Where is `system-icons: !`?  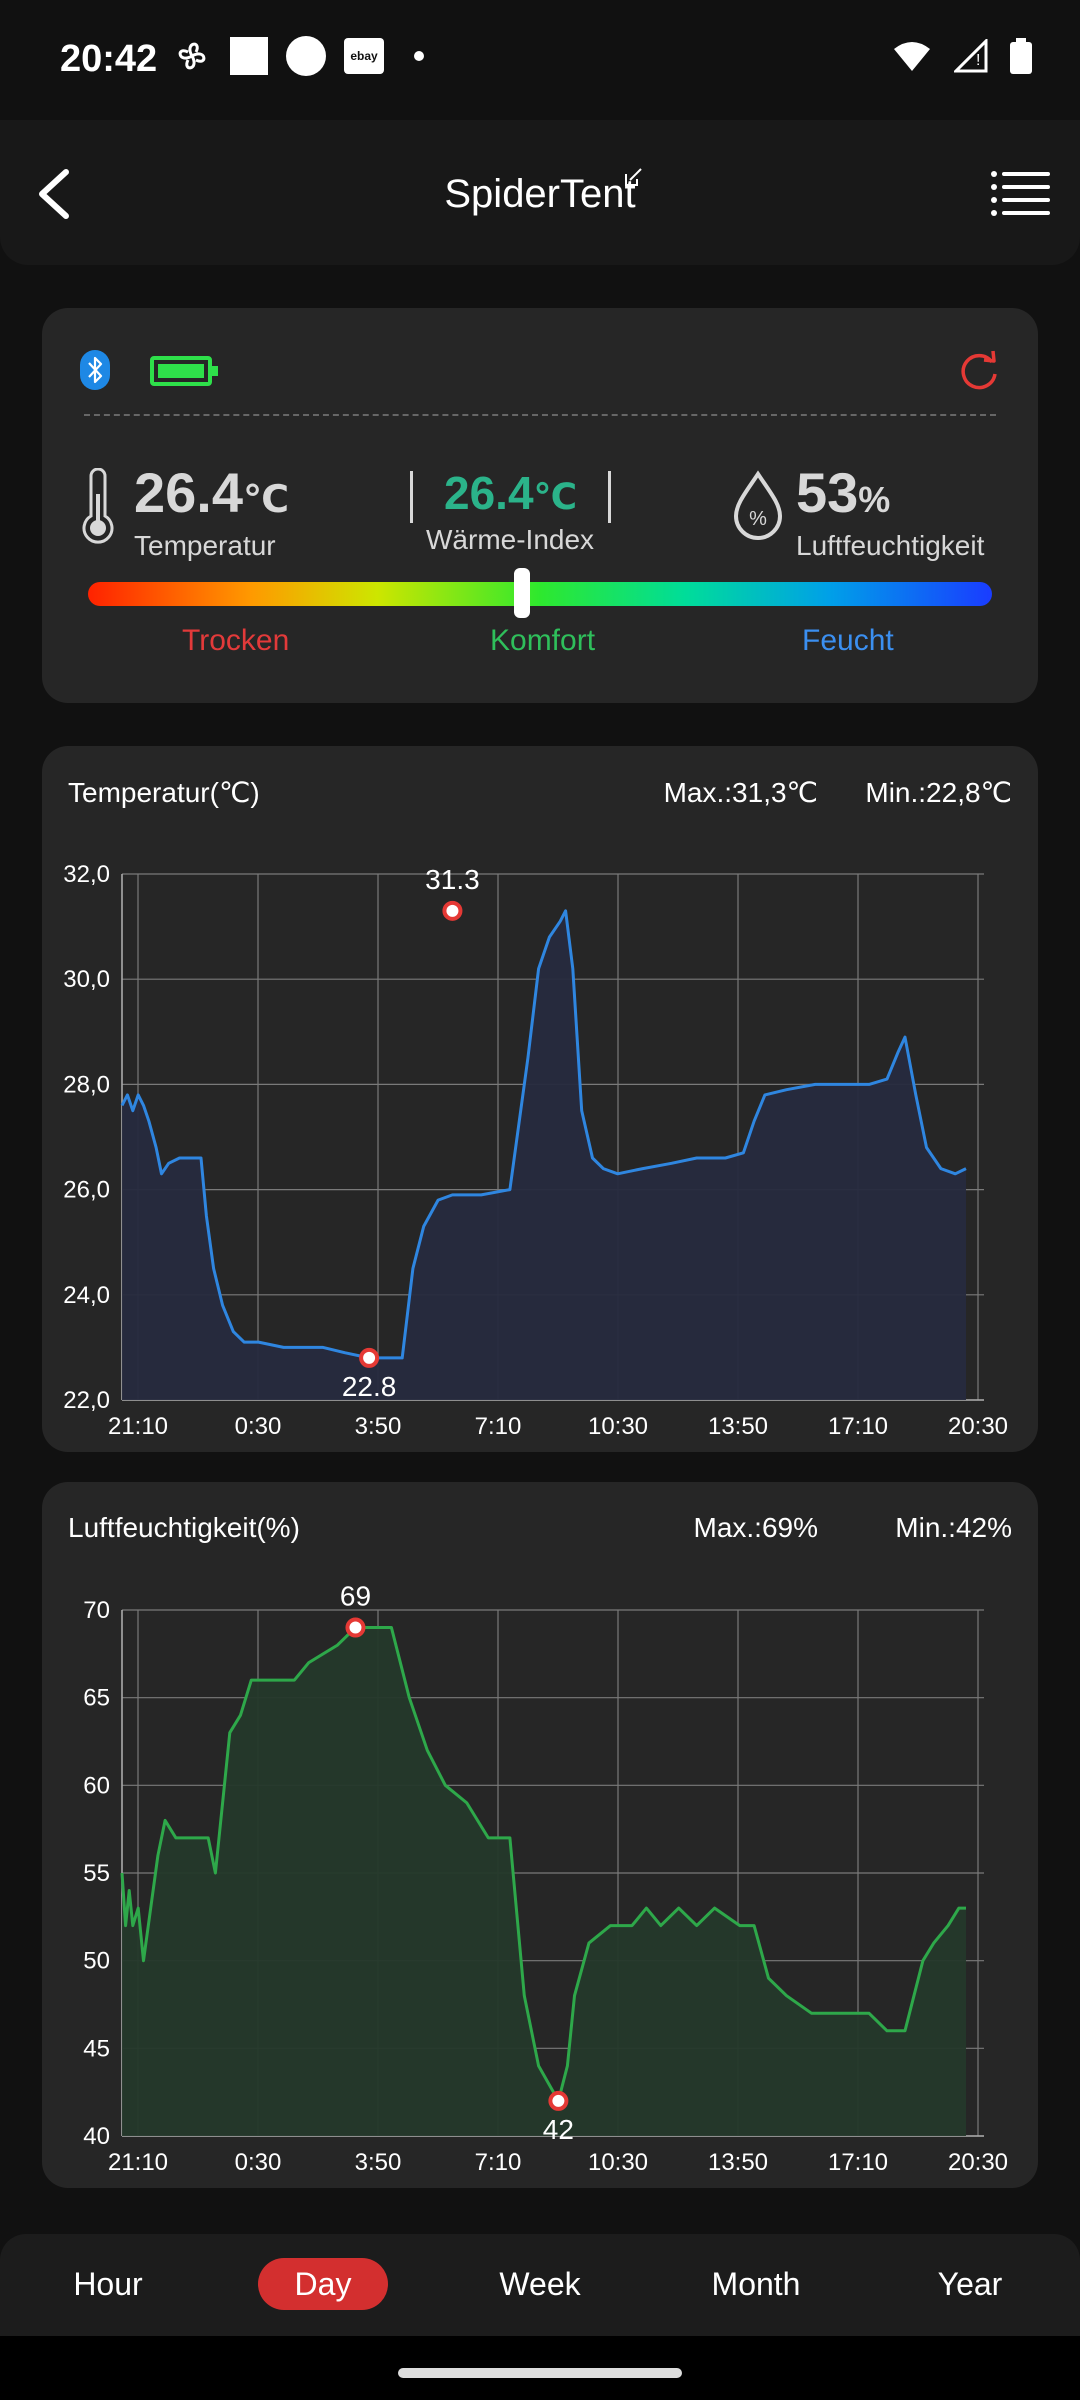 system-icons: ! is located at coordinates (962, 56).